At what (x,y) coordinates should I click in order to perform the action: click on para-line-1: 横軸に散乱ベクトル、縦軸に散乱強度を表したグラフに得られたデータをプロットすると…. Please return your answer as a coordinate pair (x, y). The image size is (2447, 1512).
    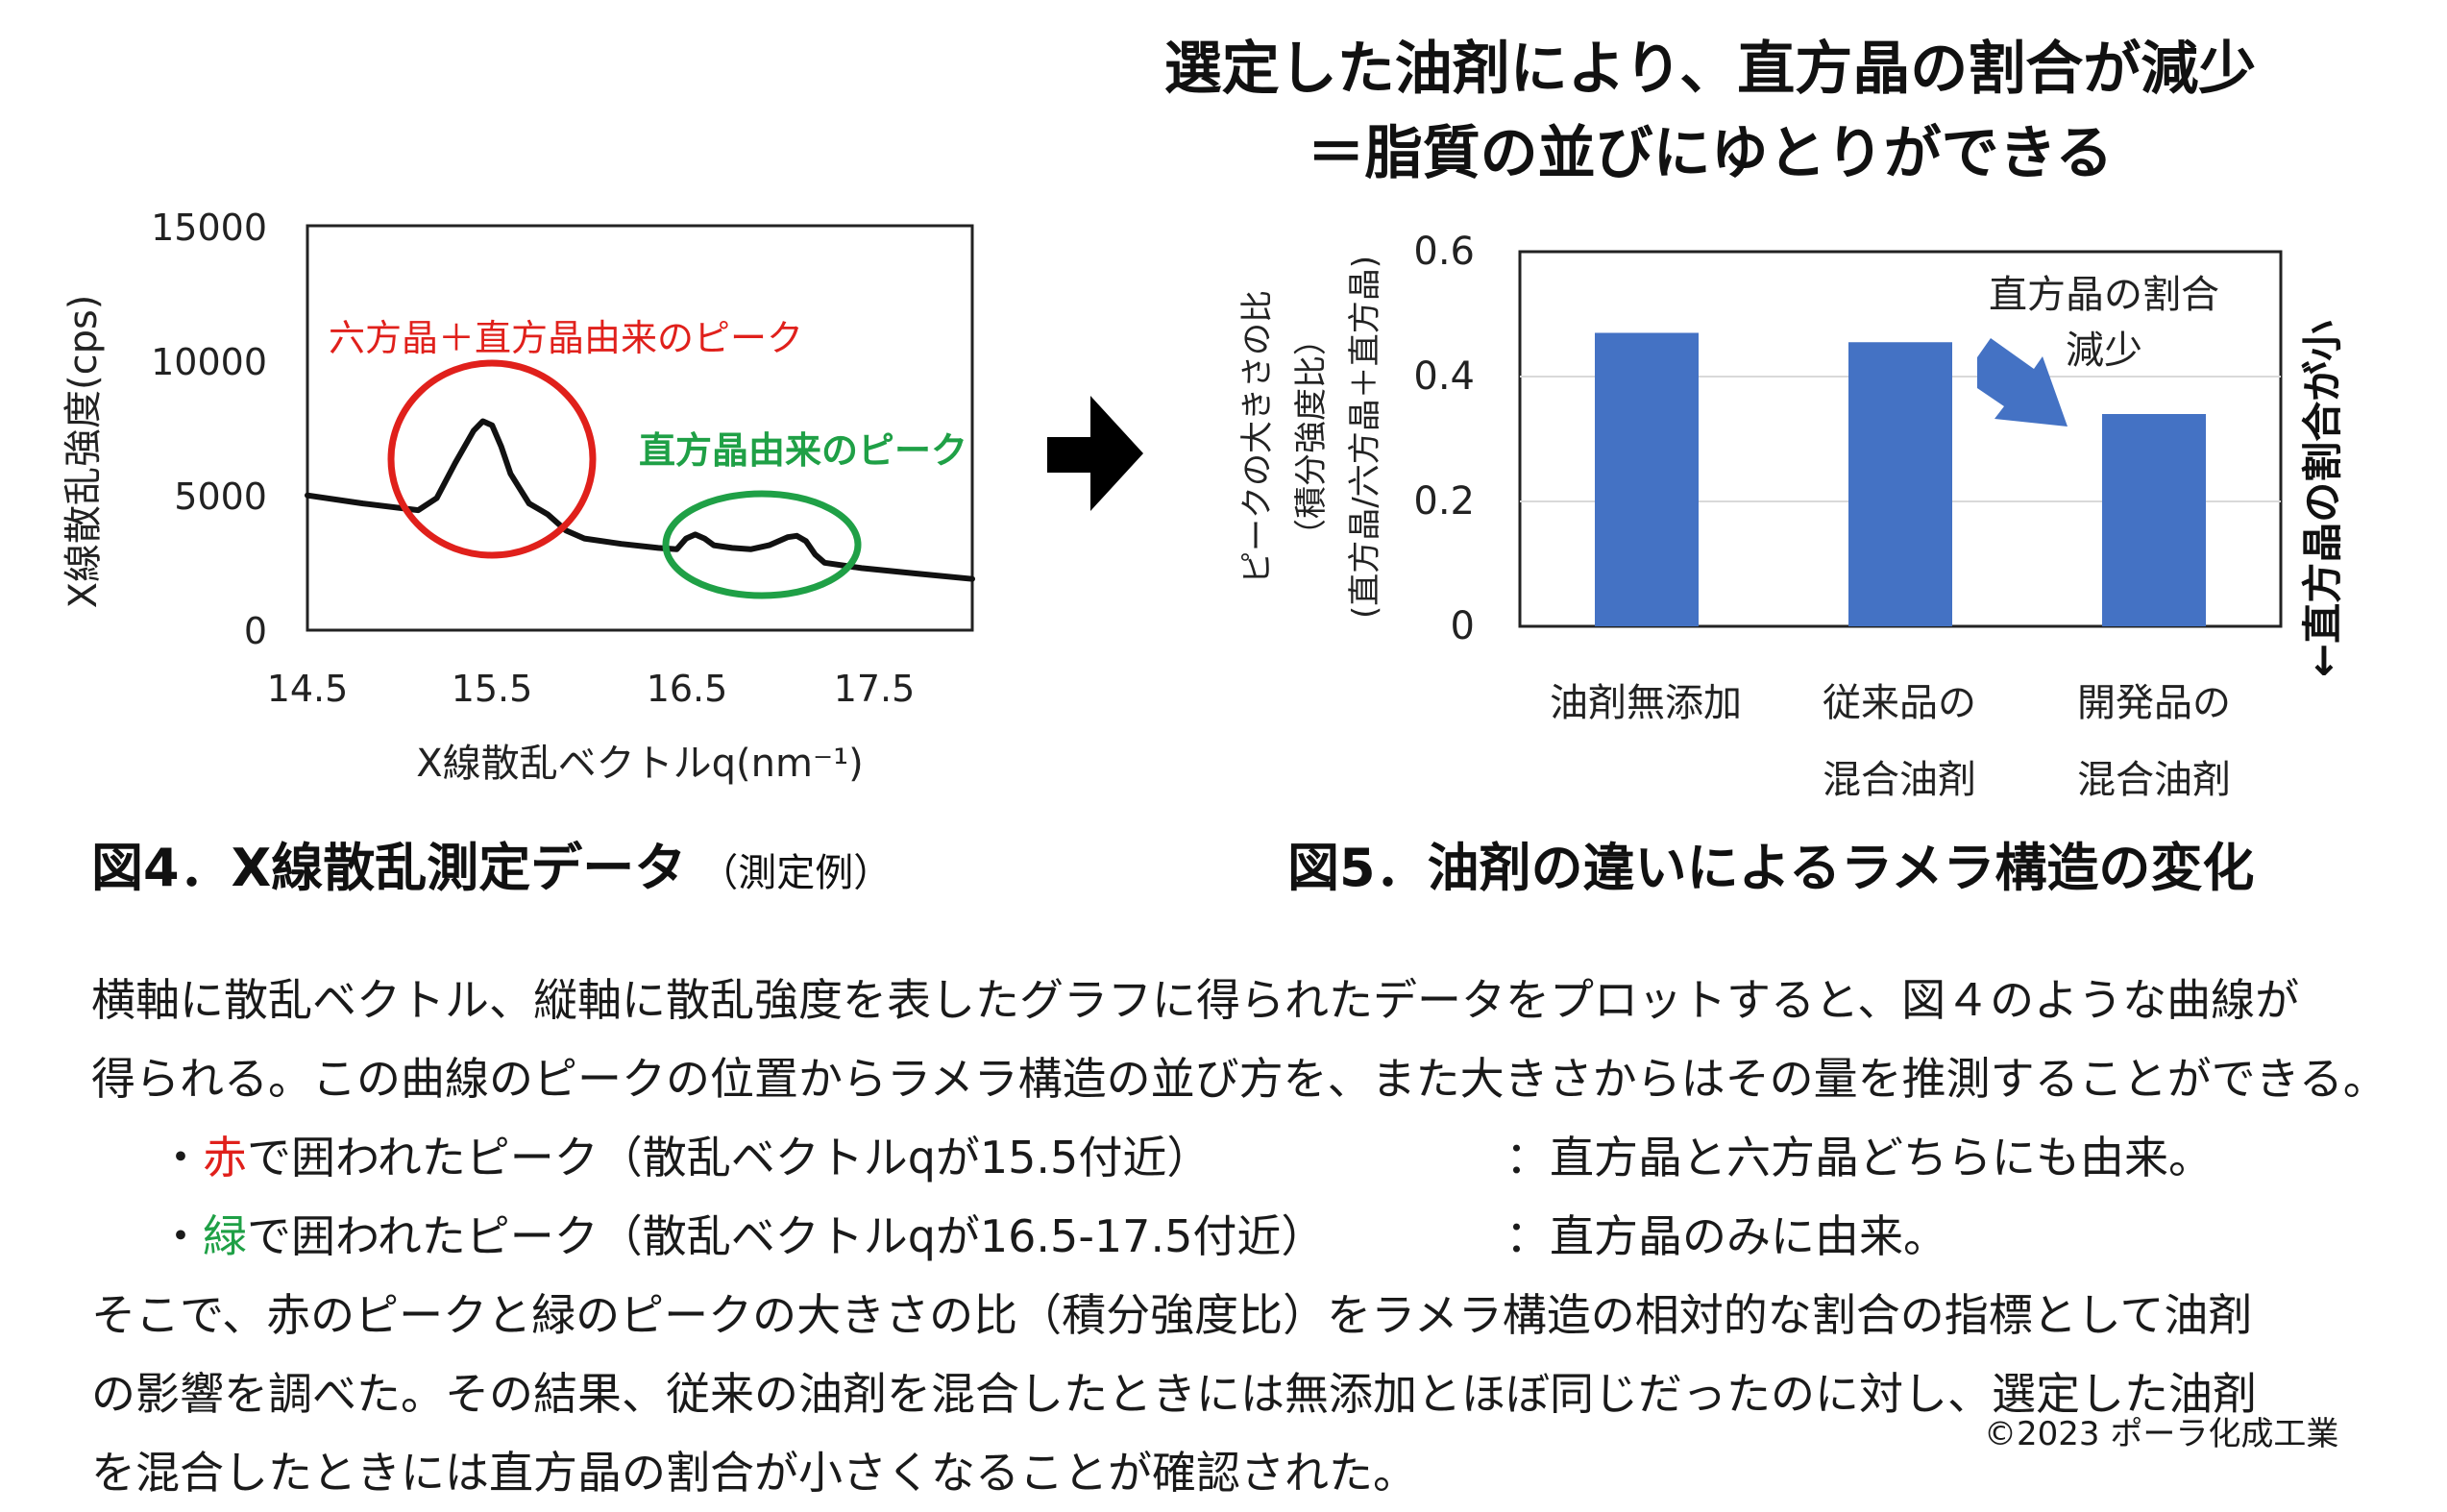
    Looking at the image, I should click on (1196, 1000).